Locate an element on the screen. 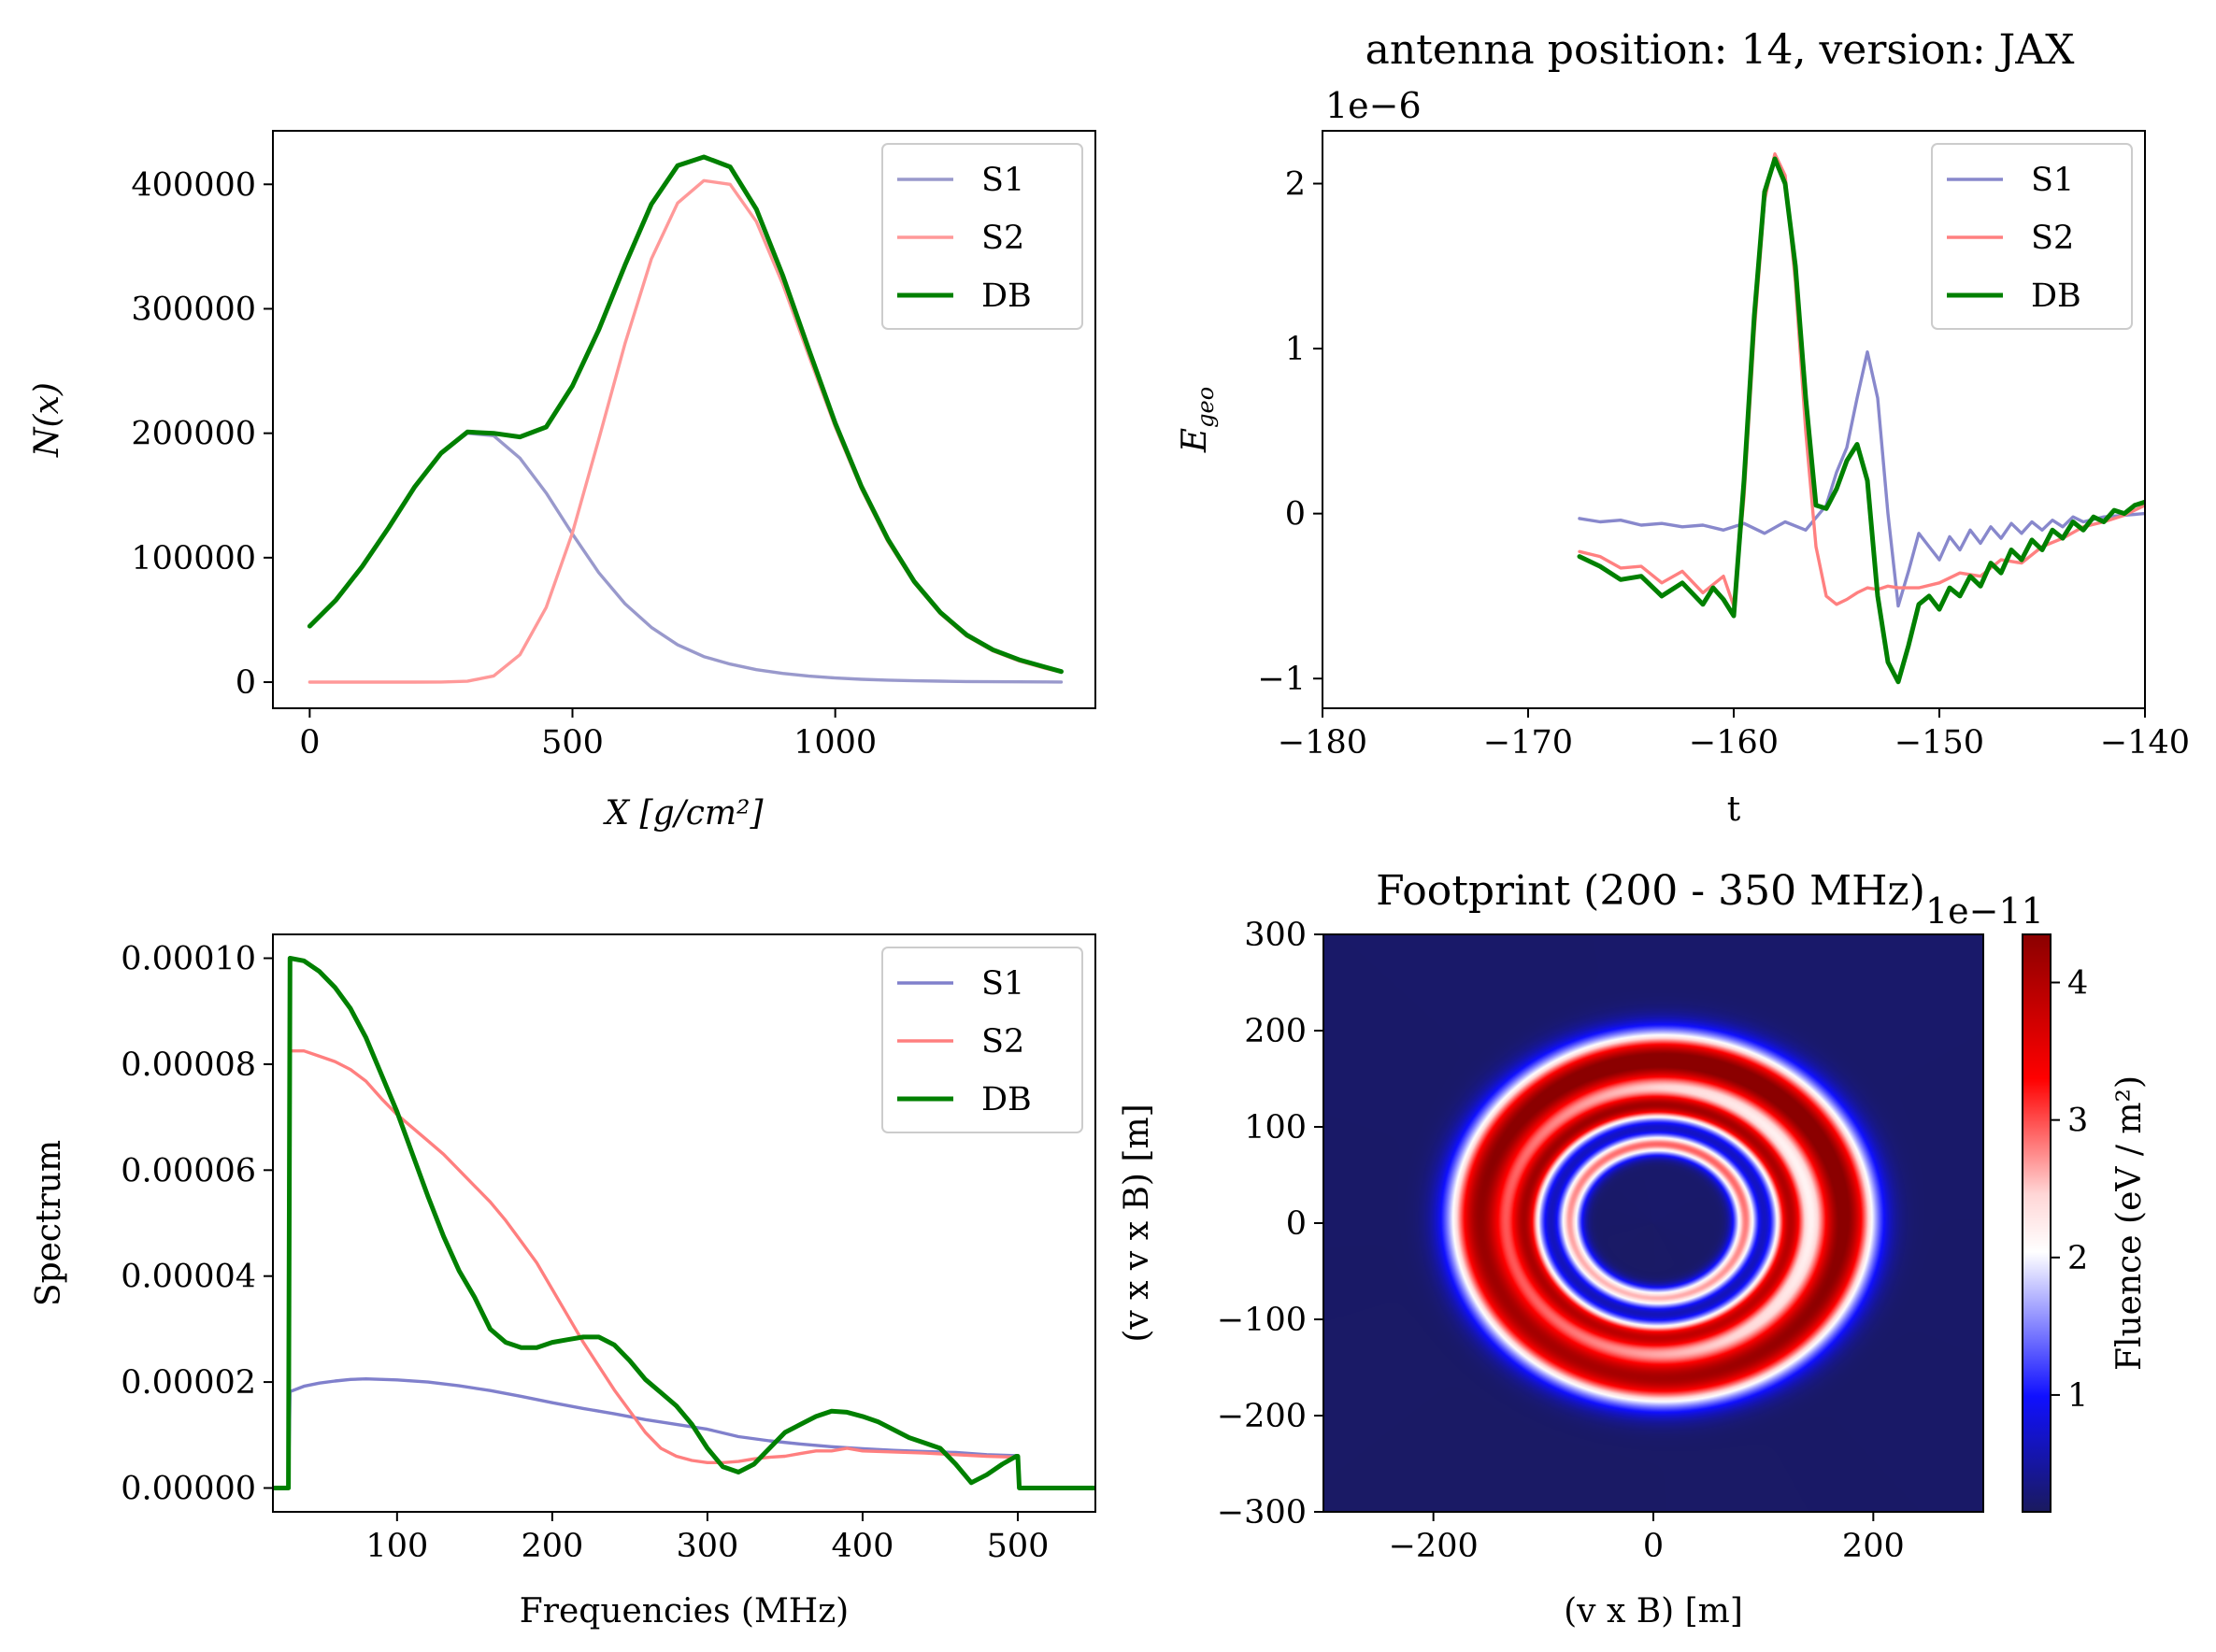 The image size is (2216, 1652). spectrum-legend: S1 S2 DB is located at coordinates (982, 1040).